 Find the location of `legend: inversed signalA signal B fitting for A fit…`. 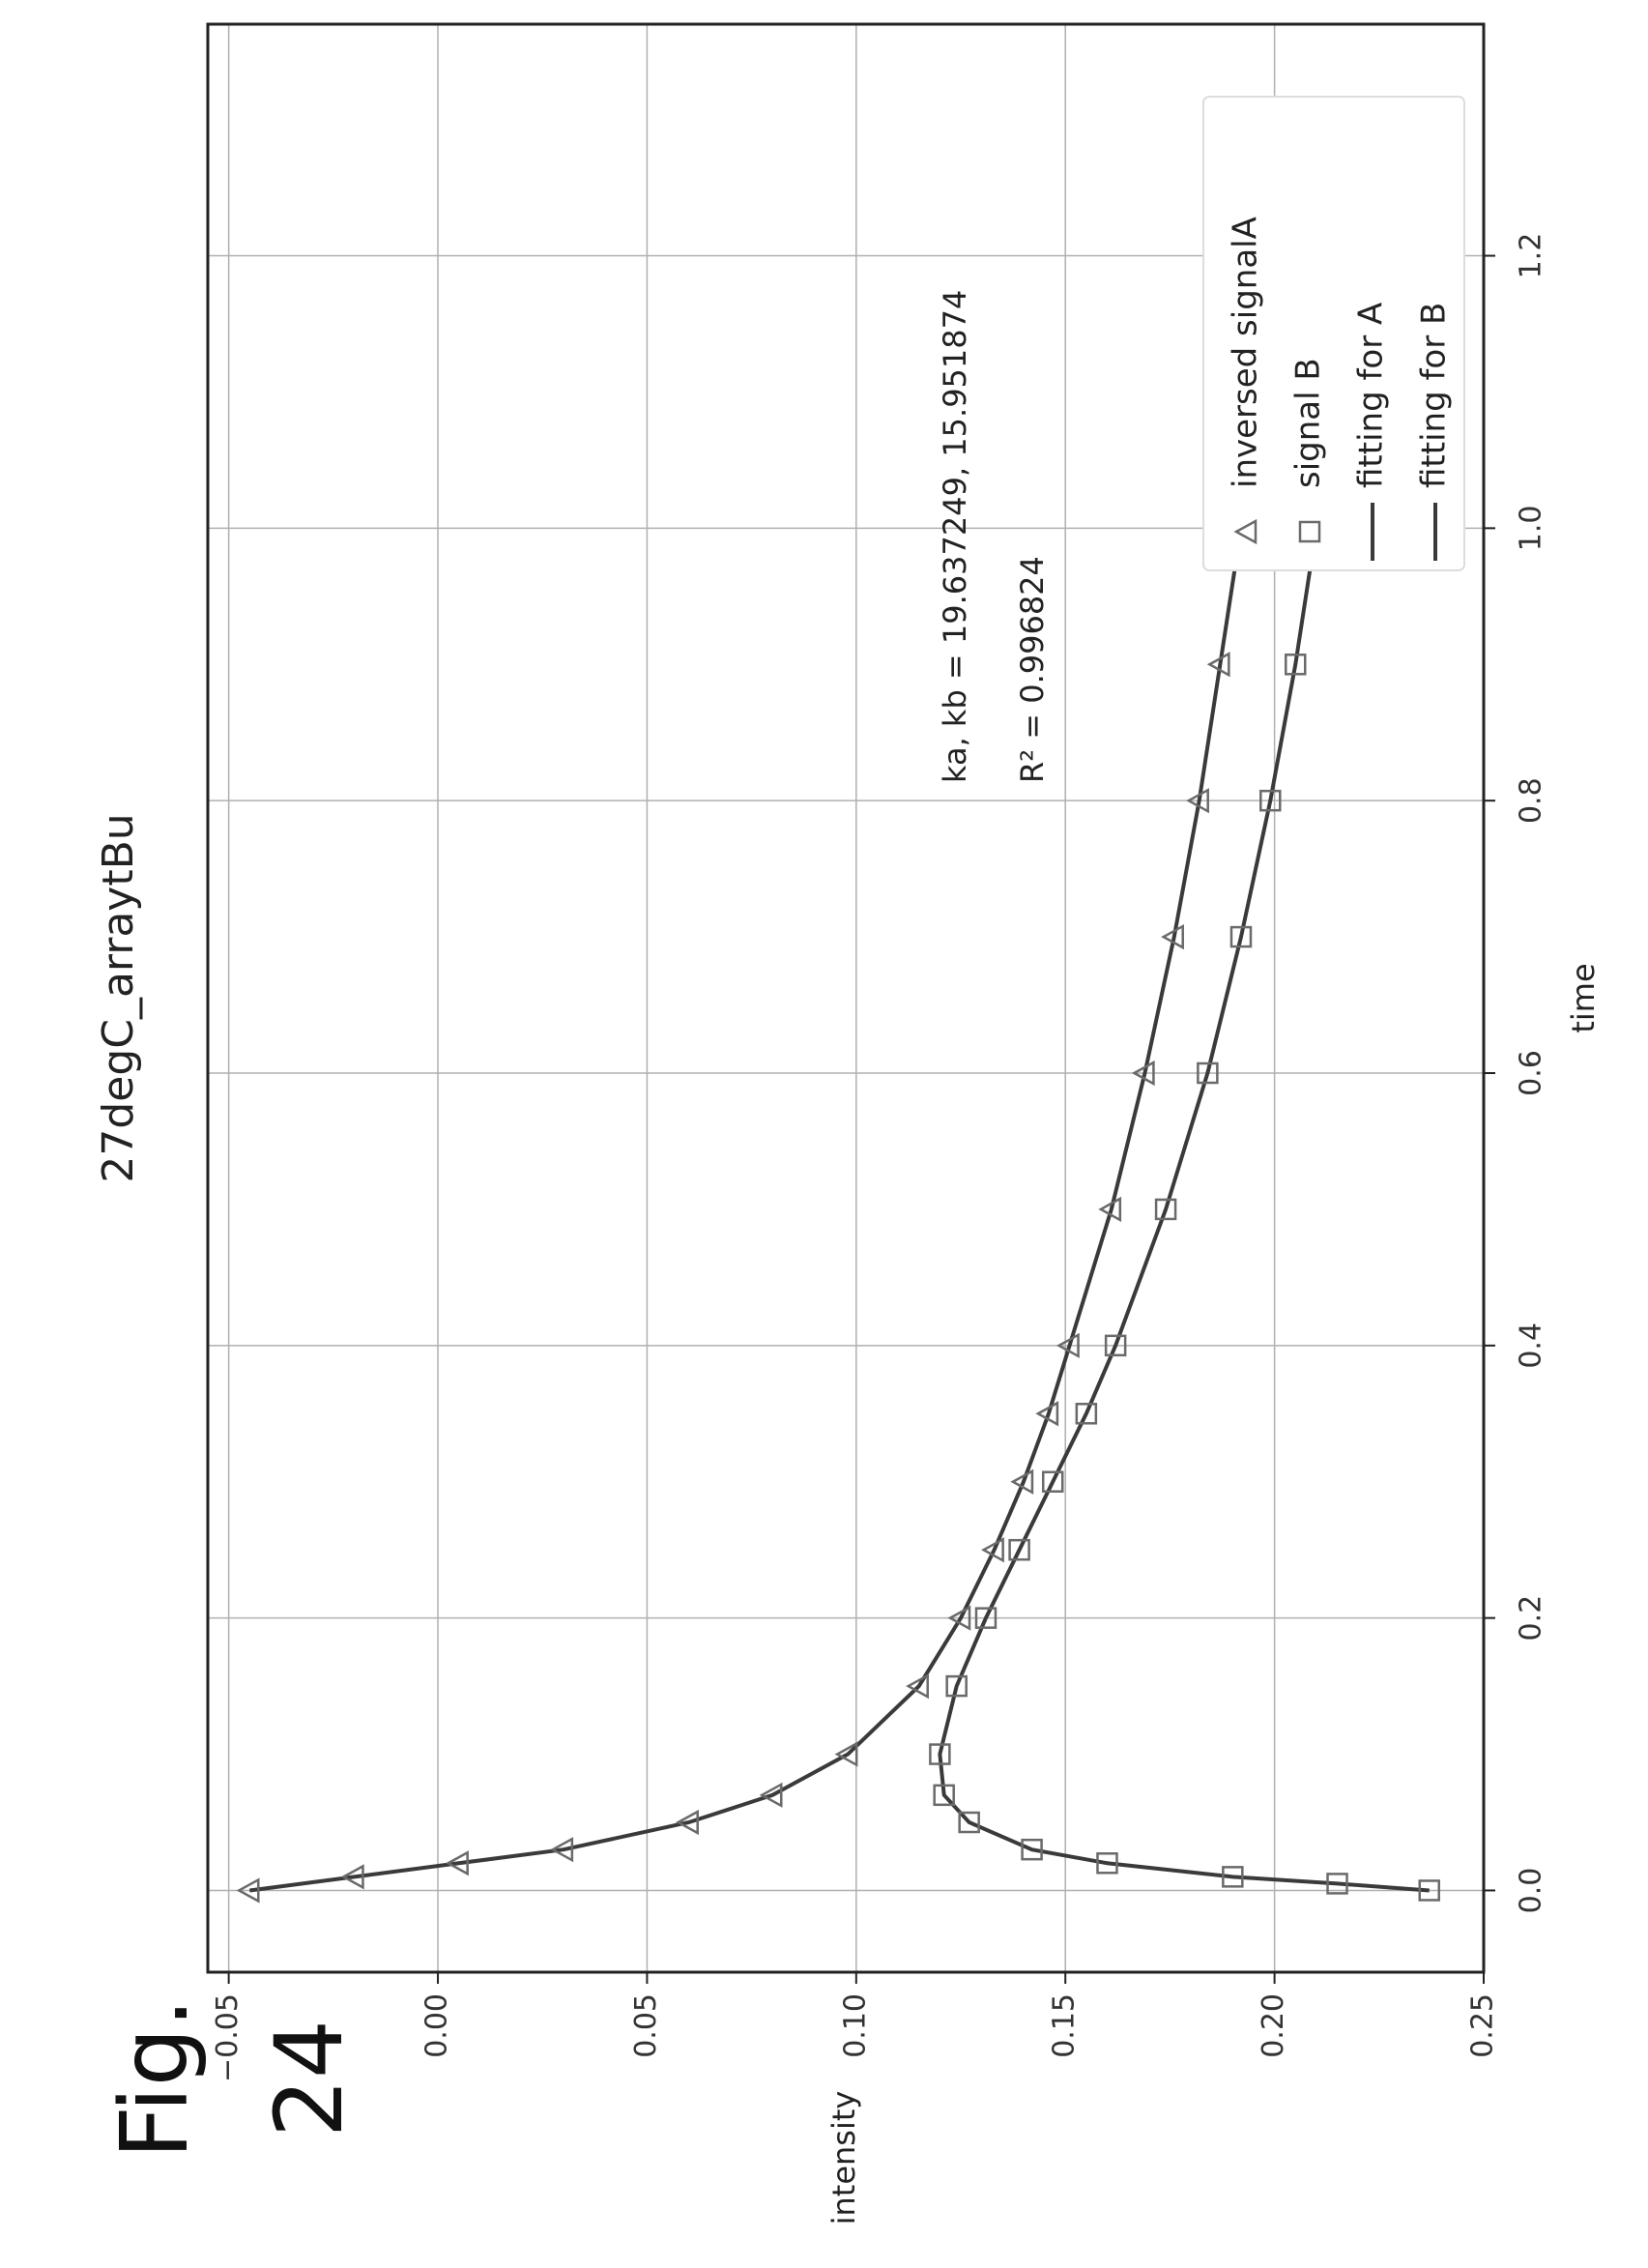

legend: inversed signalA signal B fitting for A fit… is located at coordinates (1333, 333).